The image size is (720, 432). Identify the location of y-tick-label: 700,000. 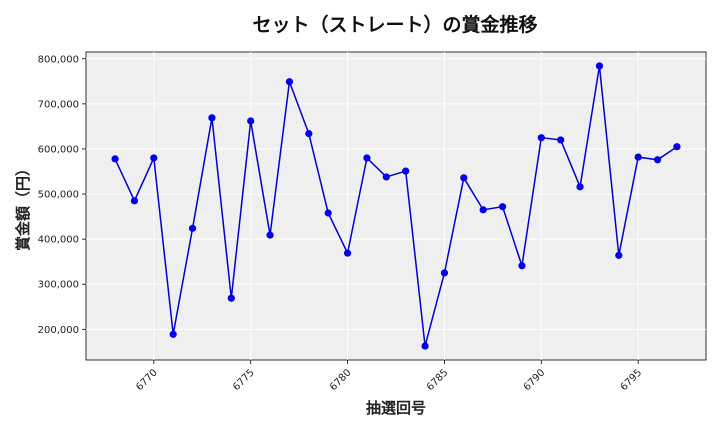
(58, 104).